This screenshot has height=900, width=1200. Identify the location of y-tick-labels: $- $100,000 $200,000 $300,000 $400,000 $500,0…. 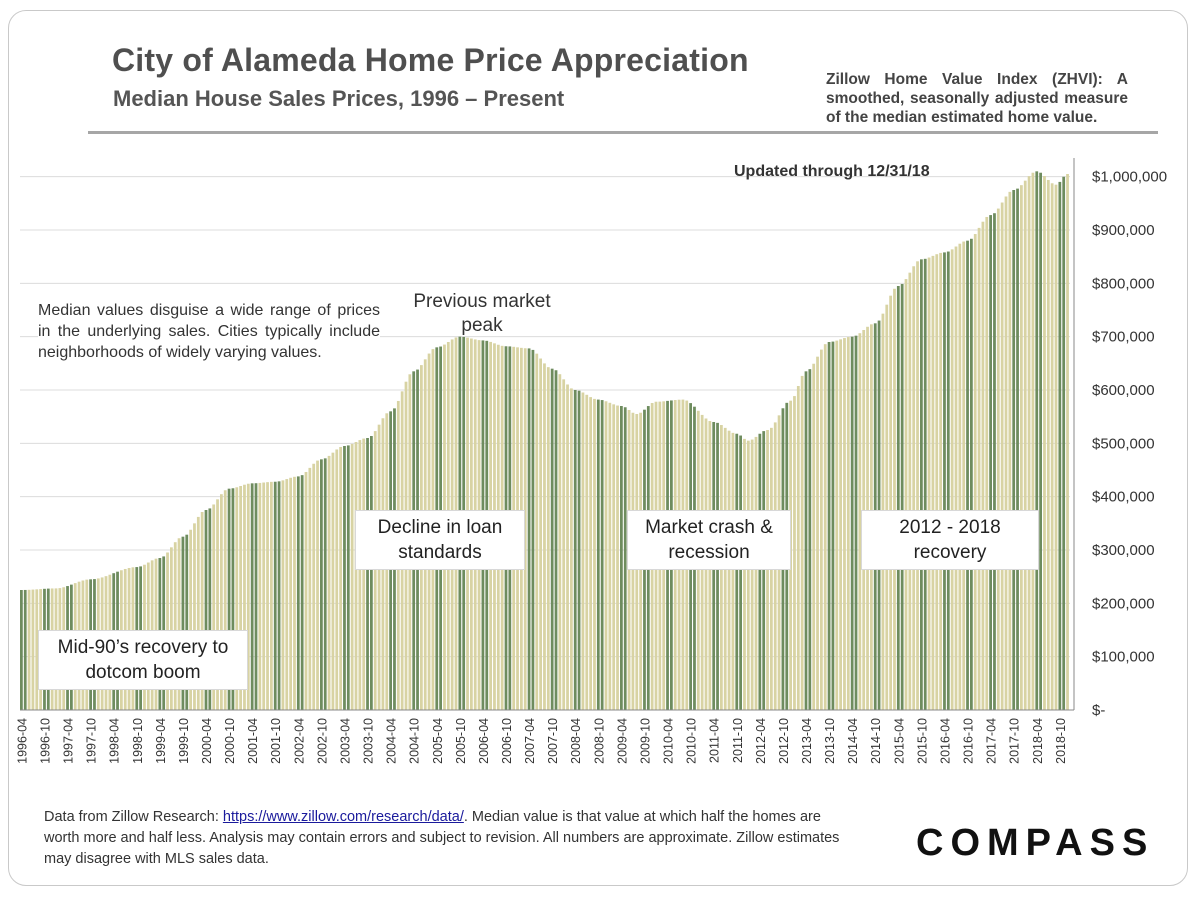
(1129, 444).